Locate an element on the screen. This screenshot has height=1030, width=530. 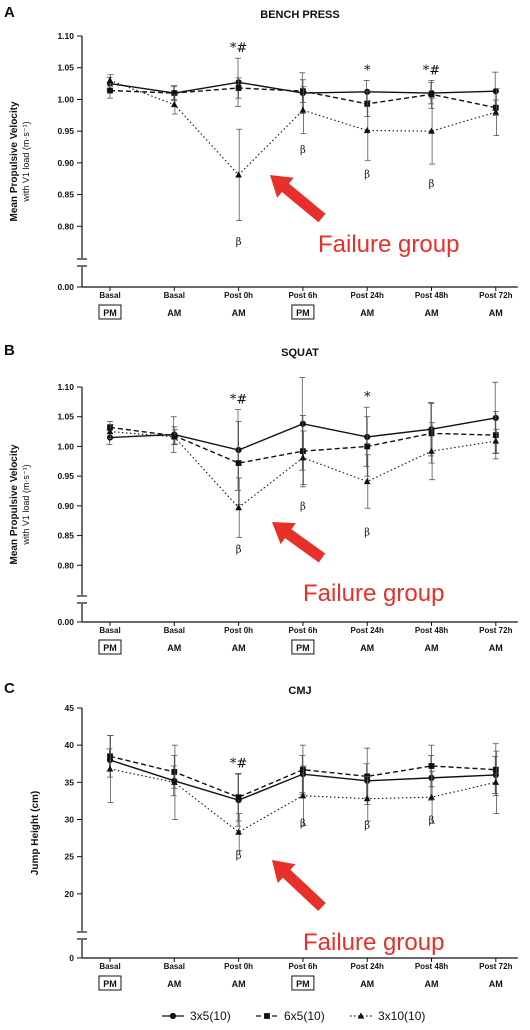
y-tick-label: 20 is located at coordinates (70, 894).